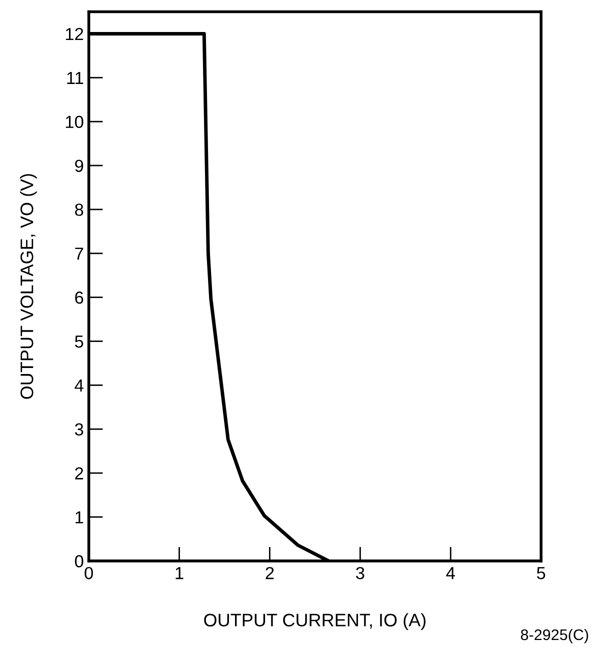 The width and height of the screenshot is (592, 653). I want to click on y-tick-label: 11, so click(75, 78).